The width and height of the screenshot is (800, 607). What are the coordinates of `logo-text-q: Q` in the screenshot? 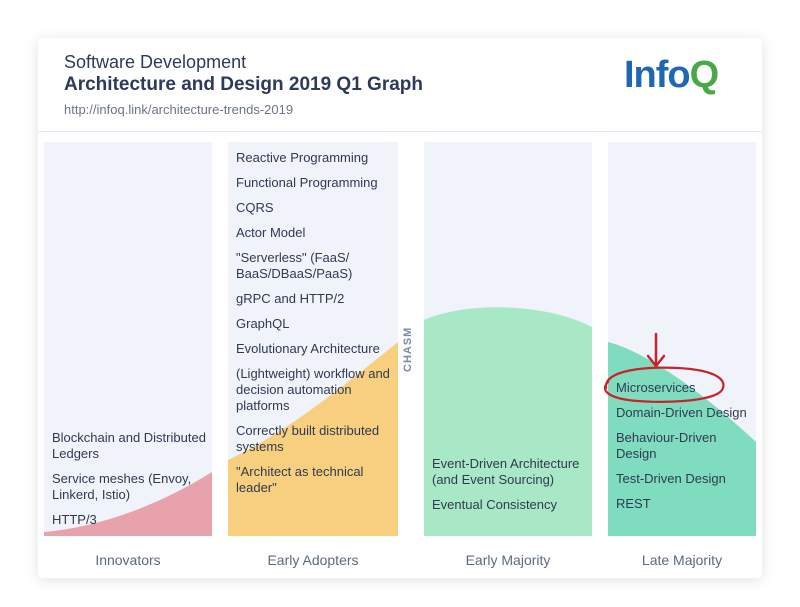 It's located at (704, 75).